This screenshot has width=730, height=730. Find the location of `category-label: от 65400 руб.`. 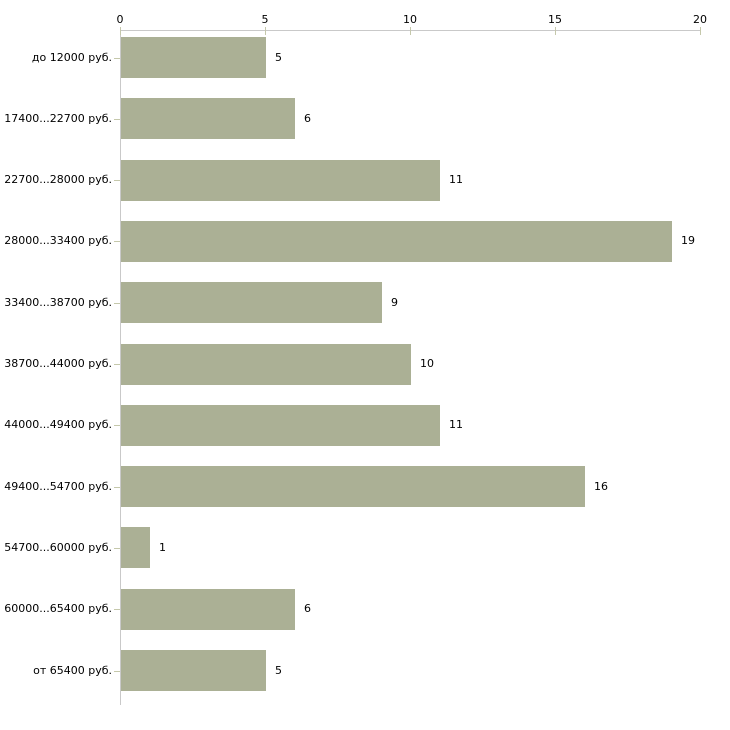

category-label: от 65400 руб. is located at coordinates (72, 670).